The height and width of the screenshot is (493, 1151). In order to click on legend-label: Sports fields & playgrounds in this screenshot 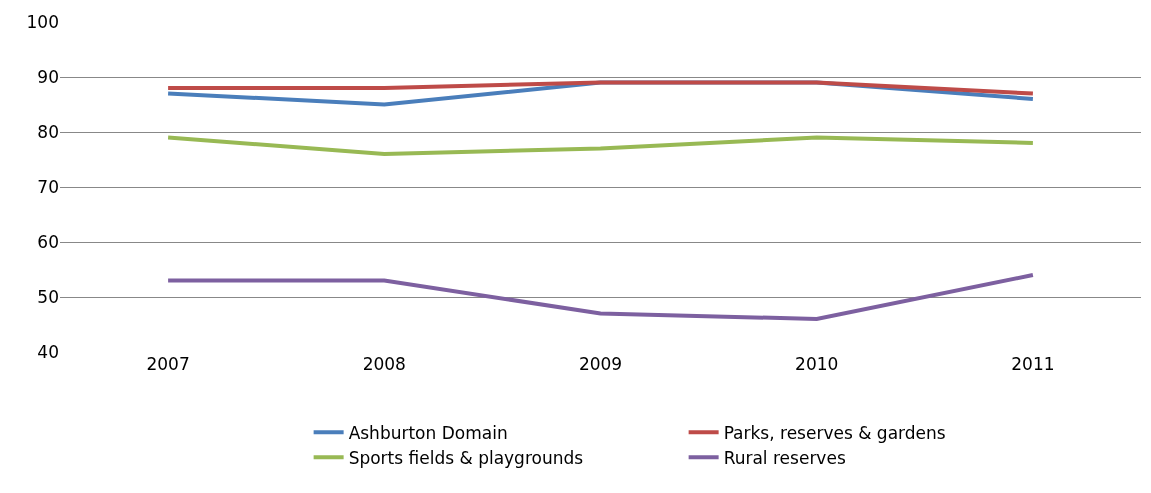, I will do `click(466, 457)`.